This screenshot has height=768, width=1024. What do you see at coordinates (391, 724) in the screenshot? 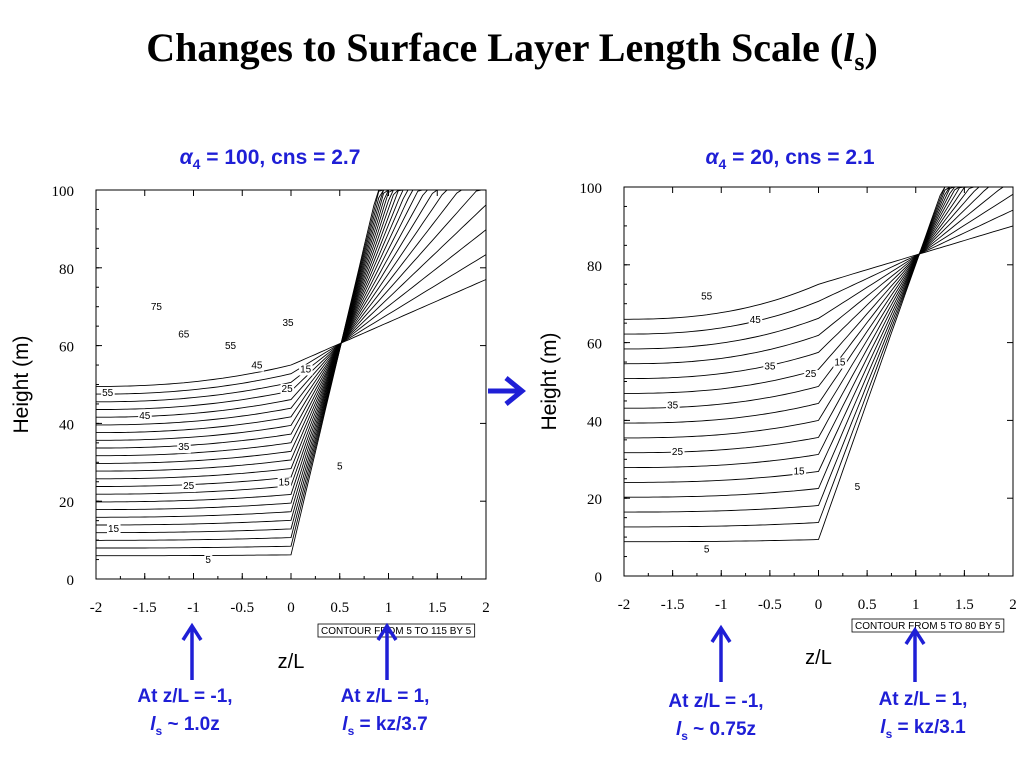
I see `note-rest: = kz/3.7` at bounding box center [391, 724].